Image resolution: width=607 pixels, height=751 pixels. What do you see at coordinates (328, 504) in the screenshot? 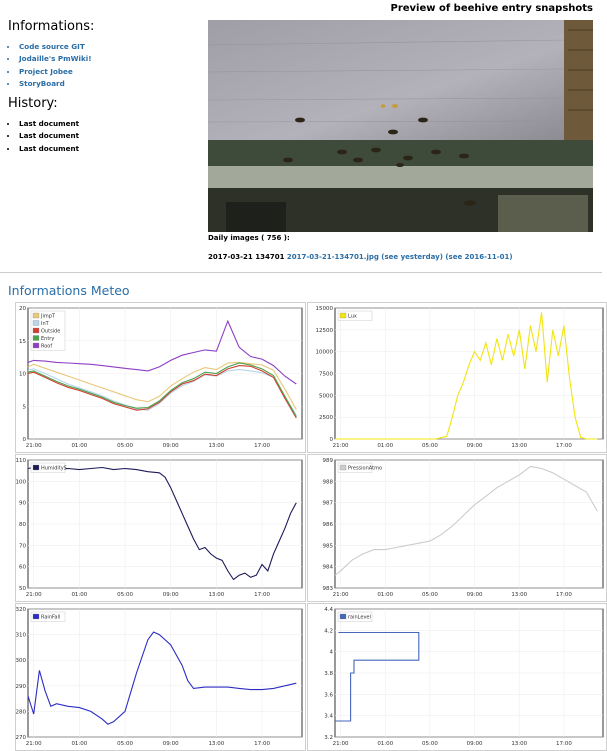
I see `y-tick-label: 987` at bounding box center [328, 504].